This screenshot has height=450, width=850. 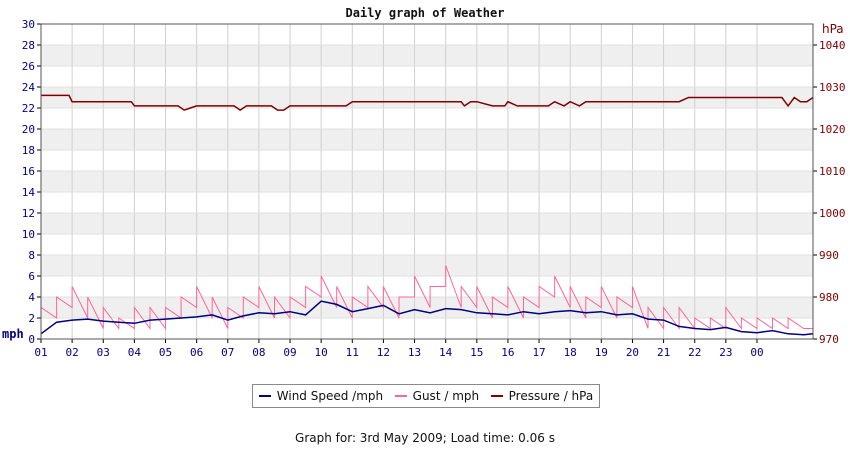 What do you see at coordinates (31, 255) in the screenshot?
I see `left-tick-label: 8` at bounding box center [31, 255].